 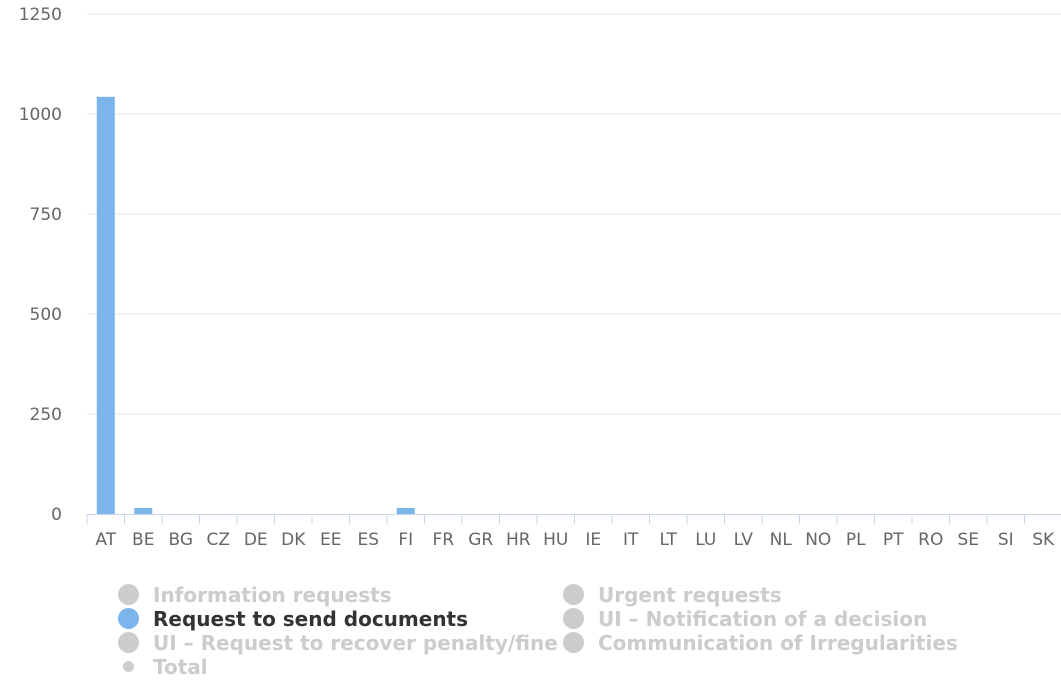 I want to click on x-tick-label: IE, so click(x=593, y=540).